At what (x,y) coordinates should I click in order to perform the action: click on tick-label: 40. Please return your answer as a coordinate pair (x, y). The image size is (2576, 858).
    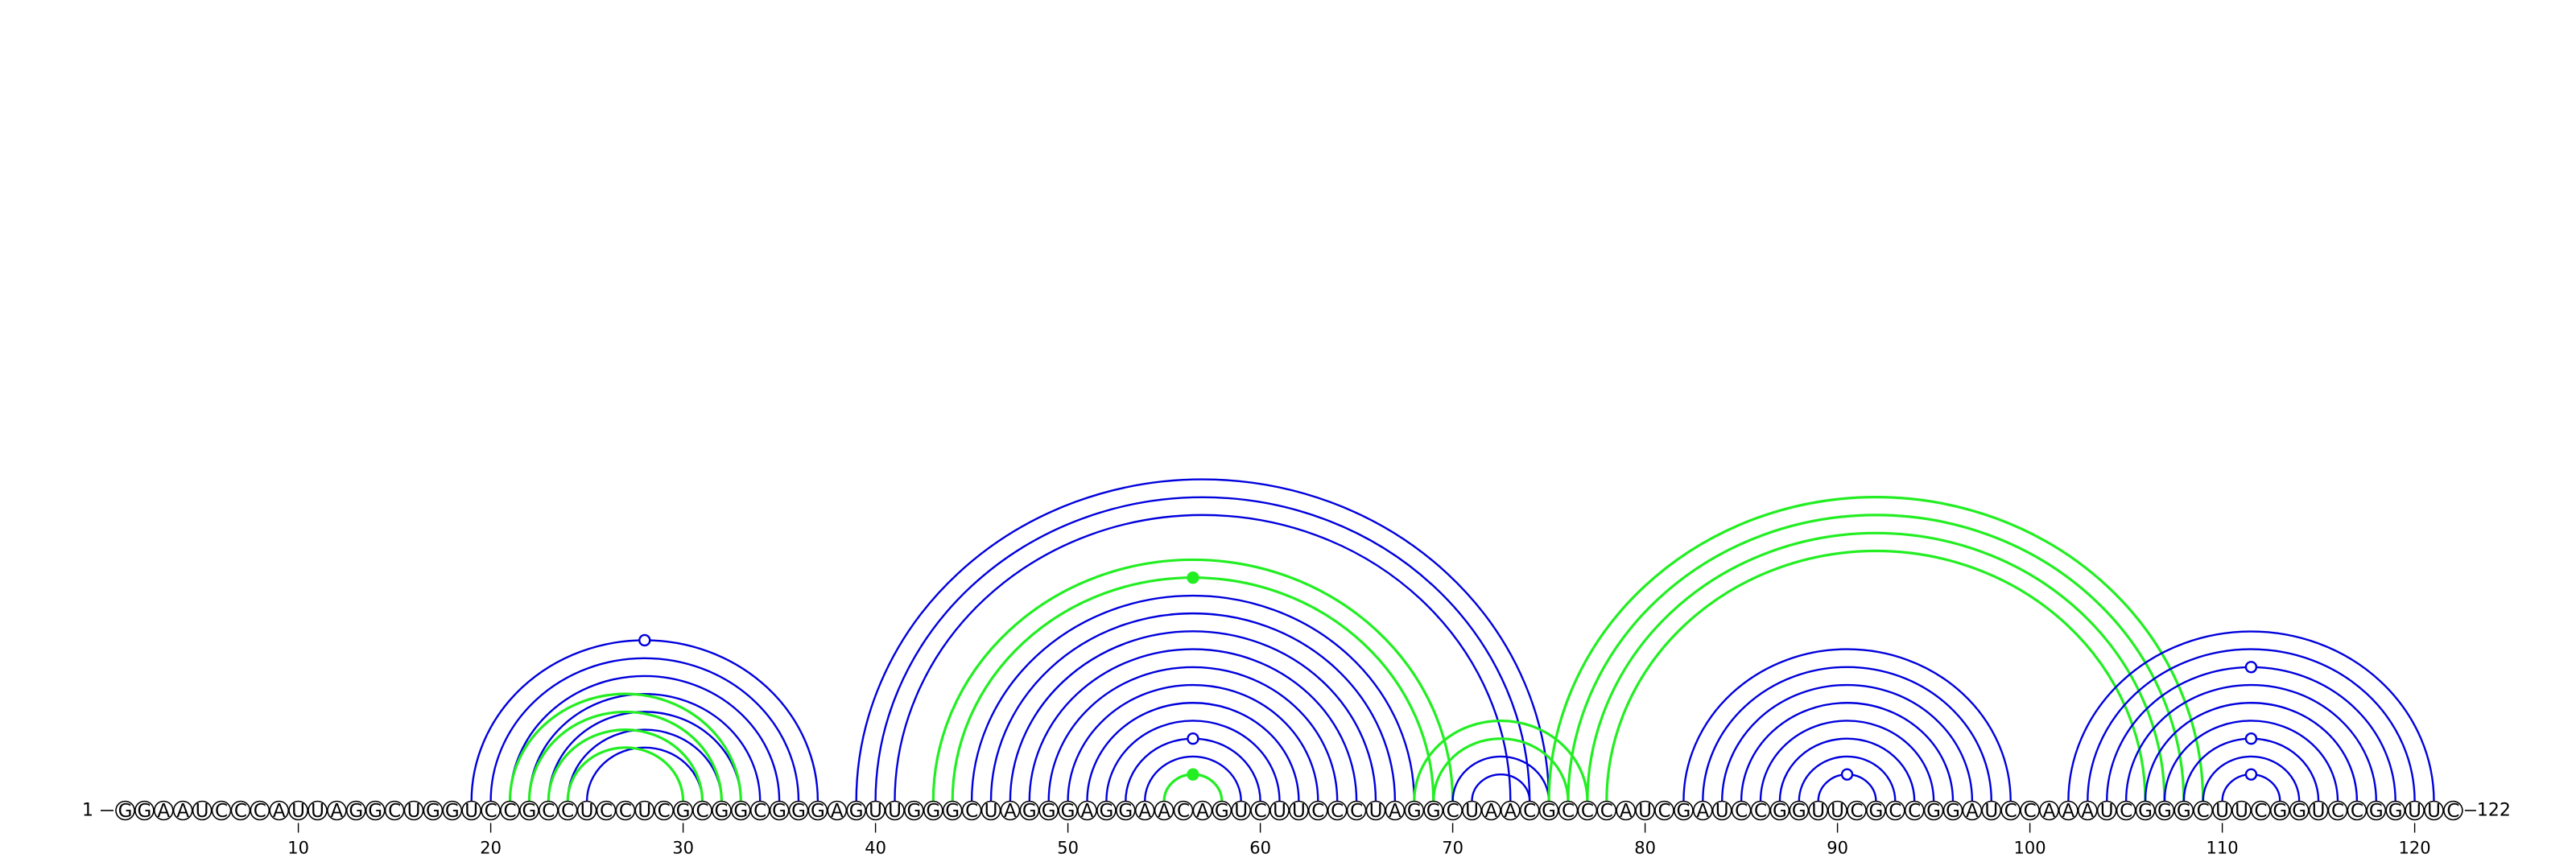
    Looking at the image, I should click on (875, 849).